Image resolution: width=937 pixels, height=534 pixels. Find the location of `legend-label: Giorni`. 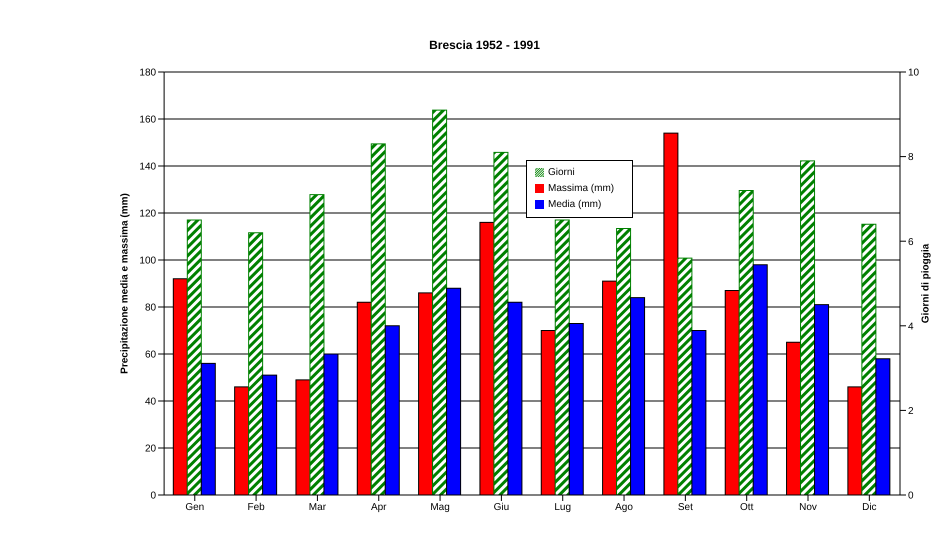

legend-label: Giorni is located at coordinates (561, 172).